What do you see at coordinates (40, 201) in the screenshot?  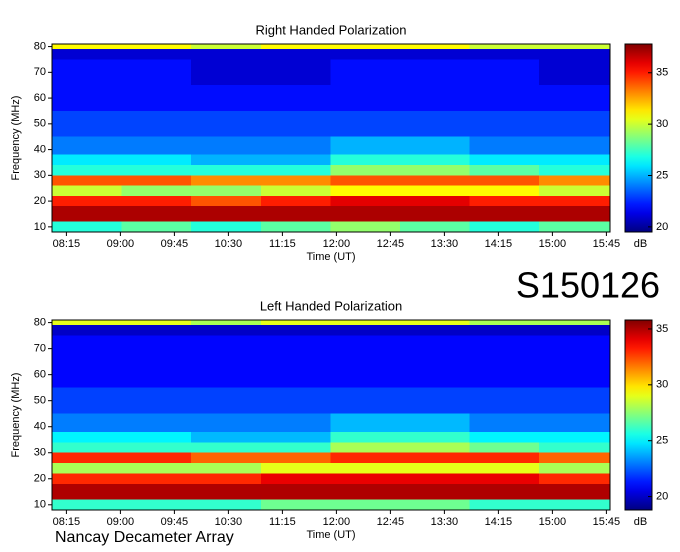 I see `y-tick-label: 20` at bounding box center [40, 201].